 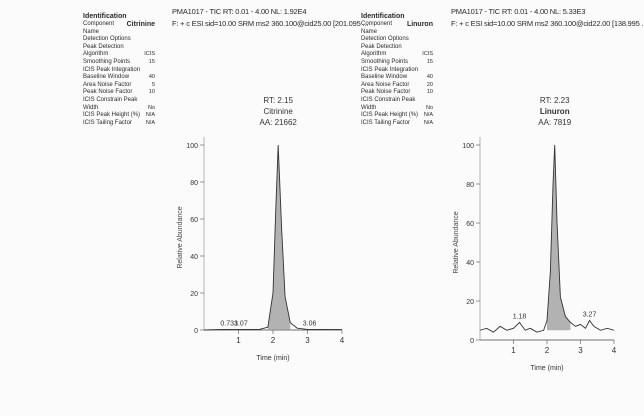 What do you see at coordinates (140, 24) in the screenshot?
I see `param-value: Citrinine` at bounding box center [140, 24].